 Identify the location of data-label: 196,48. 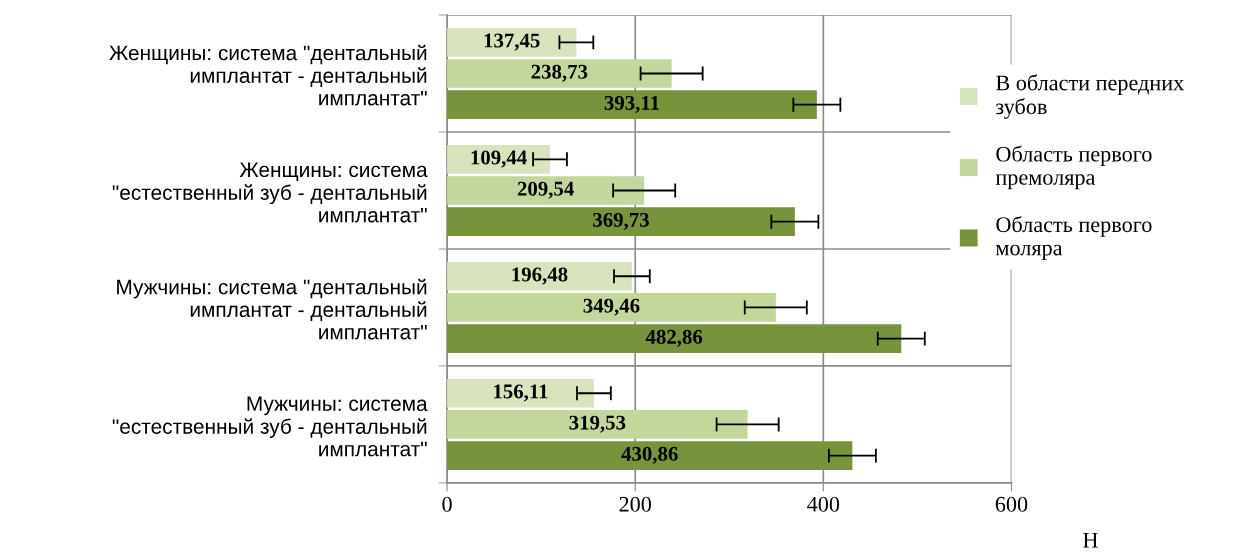
(540, 276).